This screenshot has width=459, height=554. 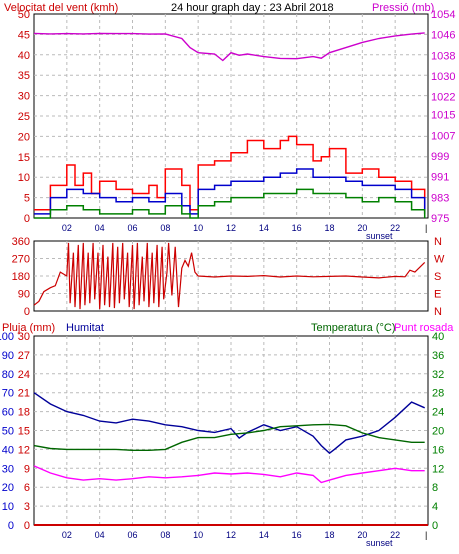 What do you see at coordinates (132, 228) in the screenshot?
I see `wind-x-tick-label: 06` at bounding box center [132, 228].